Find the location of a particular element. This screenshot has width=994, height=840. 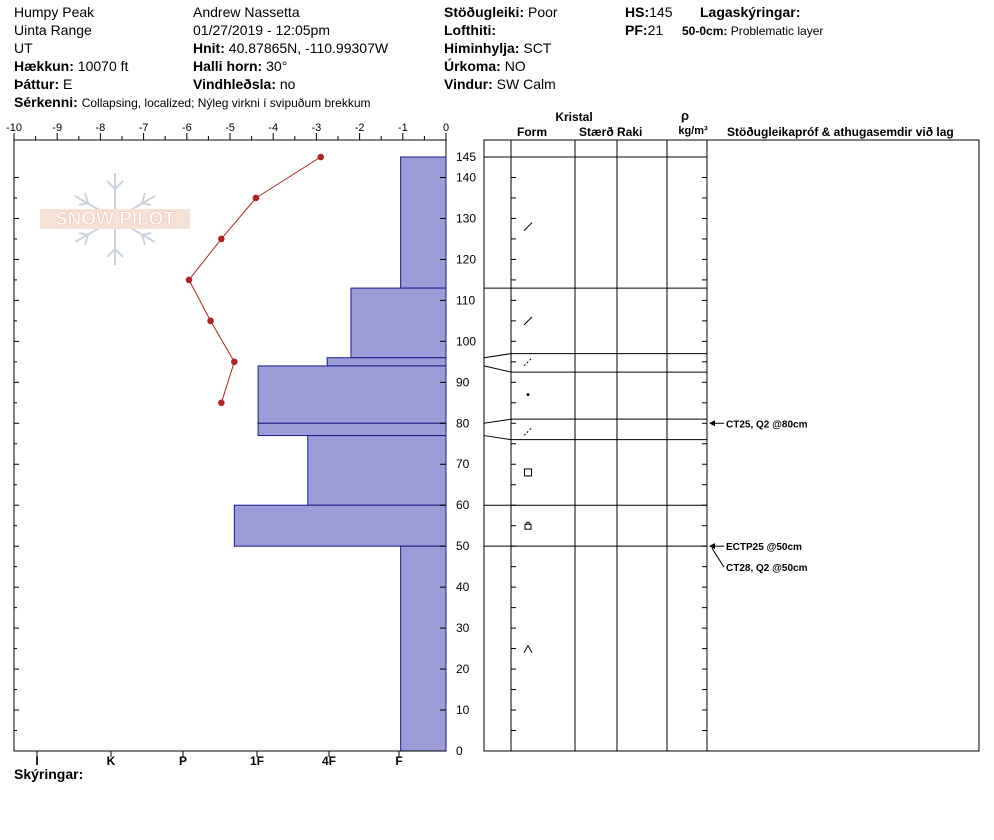

form-symbol-faceted-square is located at coordinates (528, 472).